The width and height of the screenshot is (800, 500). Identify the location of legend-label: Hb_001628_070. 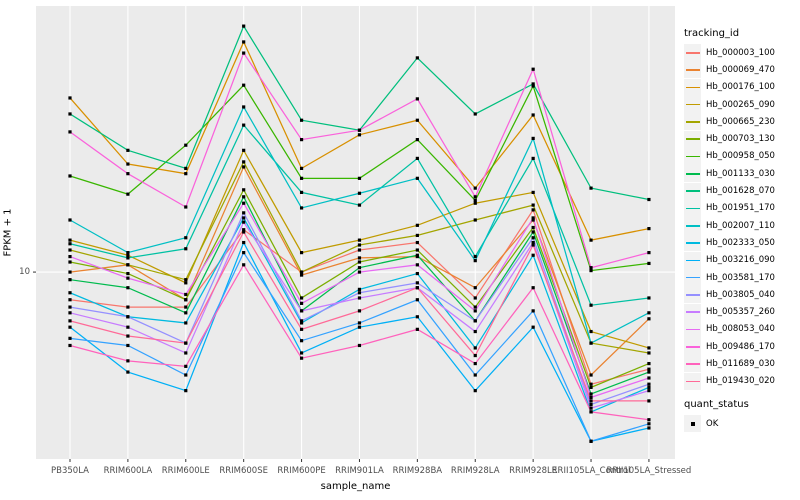
(740, 191).